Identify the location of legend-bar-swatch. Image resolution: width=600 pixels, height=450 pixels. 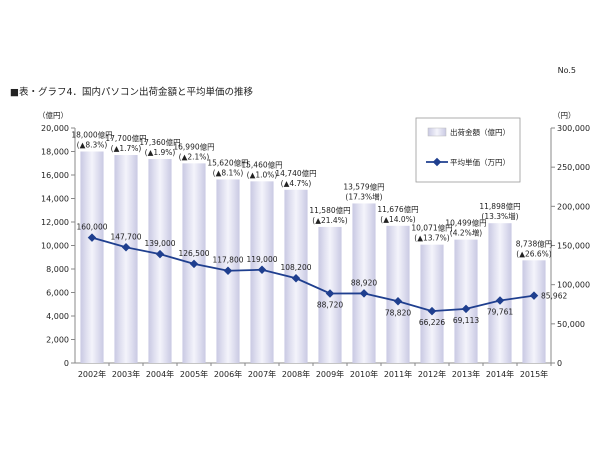
(437, 132).